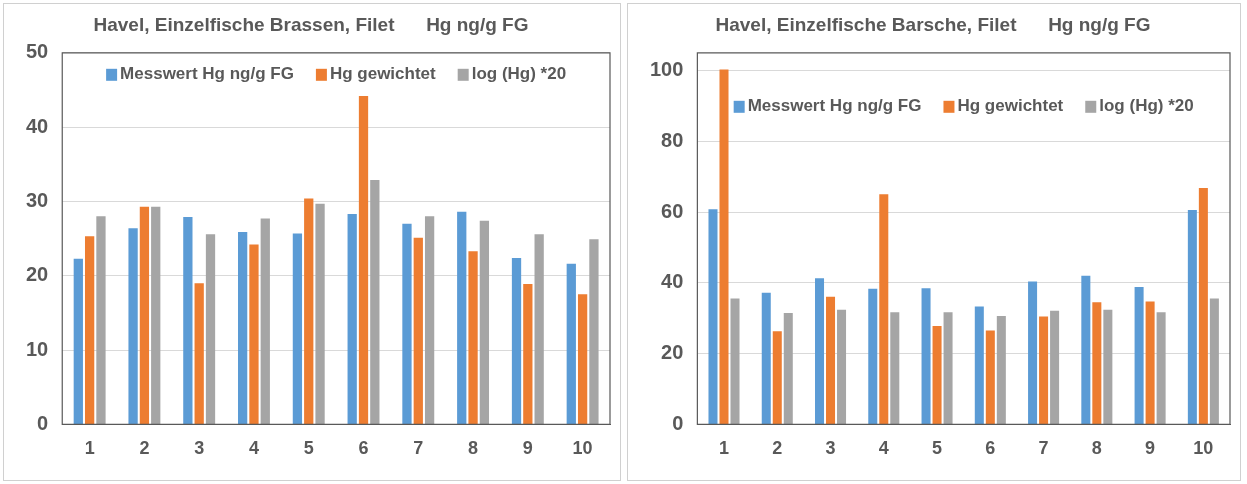  What do you see at coordinates (666, 69) in the screenshot?
I see `y-tick-label: 100` at bounding box center [666, 69].